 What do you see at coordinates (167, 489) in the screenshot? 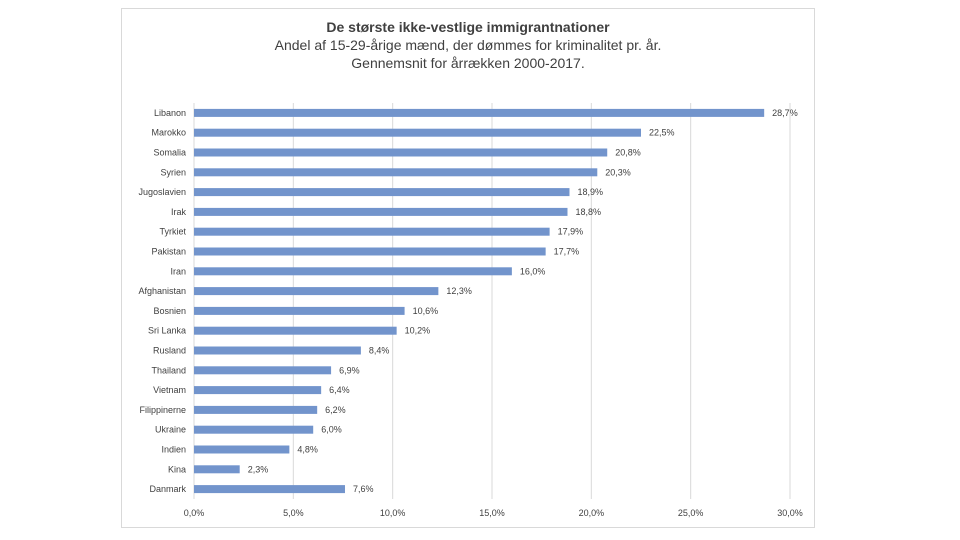
I see `category-label: Danmark` at bounding box center [167, 489].